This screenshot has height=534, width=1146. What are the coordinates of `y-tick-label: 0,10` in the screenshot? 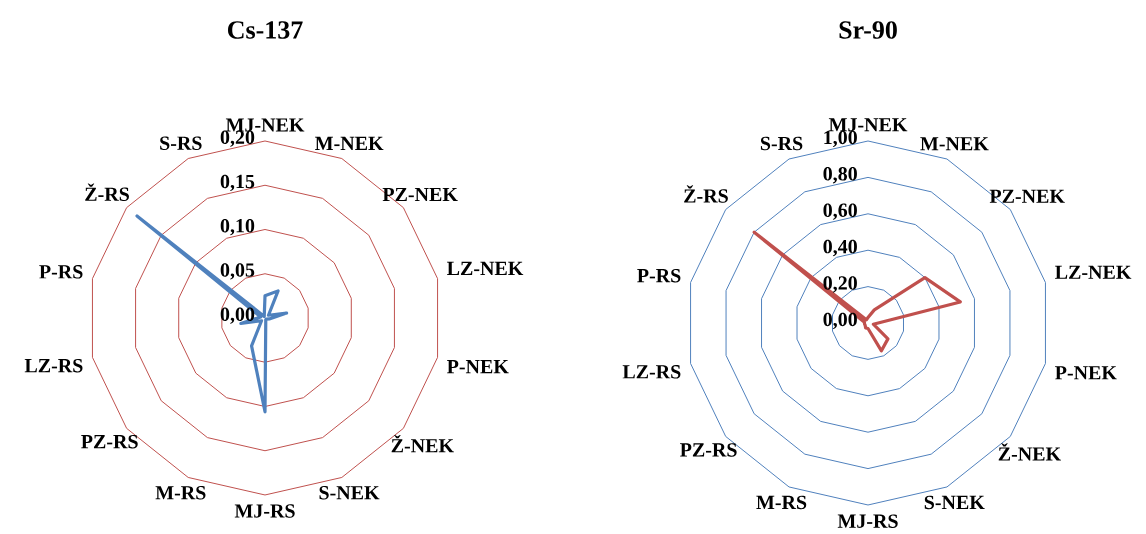 It's located at (237, 227).